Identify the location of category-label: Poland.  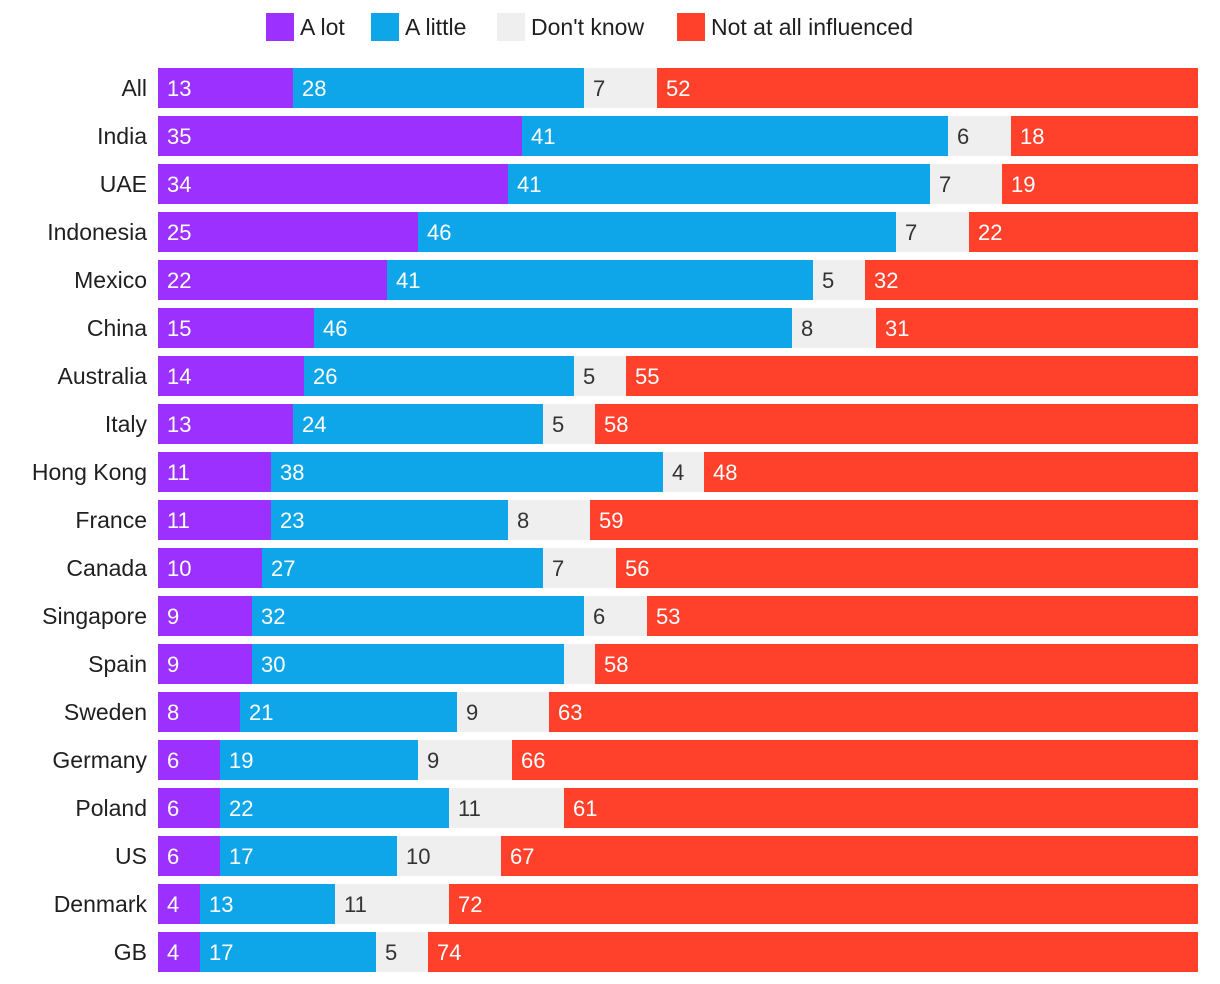
(111, 808).